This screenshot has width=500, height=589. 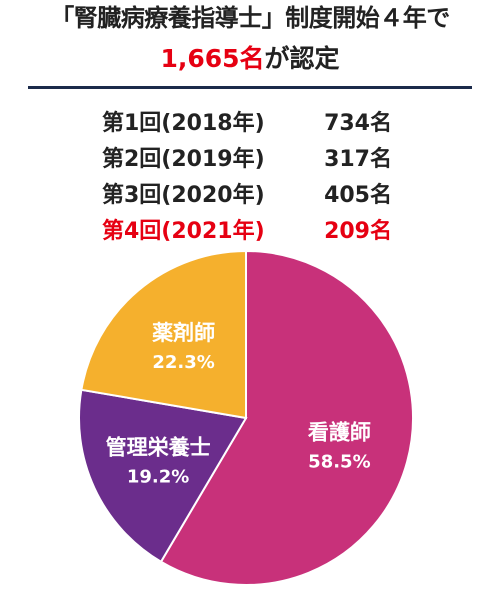 What do you see at coordinates (158, 448) in the screenshot?
I see `slice-label-dietitian: 管理栄養士` at bounding box center [158, 448].